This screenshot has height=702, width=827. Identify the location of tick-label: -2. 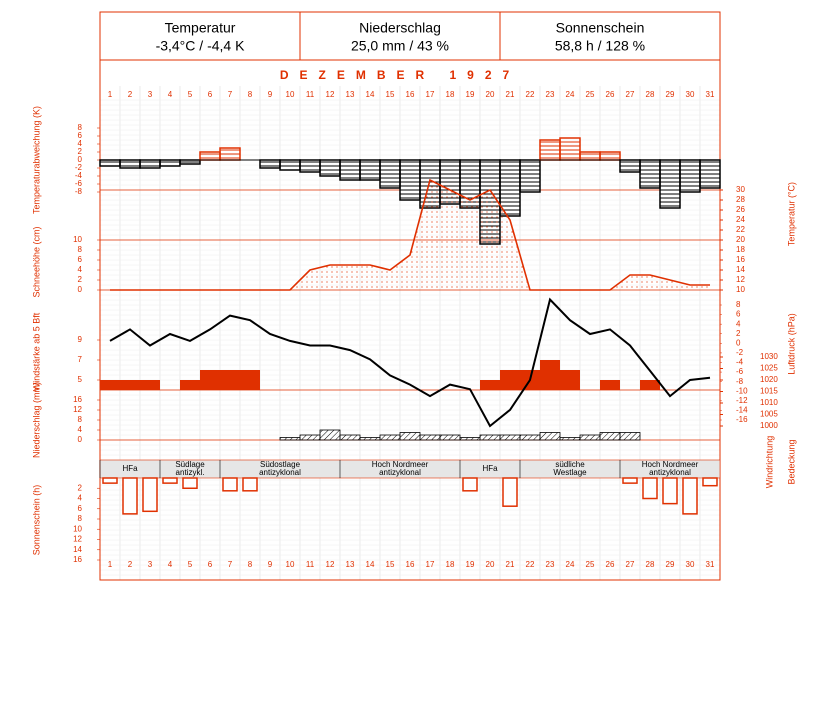
(79, 167).